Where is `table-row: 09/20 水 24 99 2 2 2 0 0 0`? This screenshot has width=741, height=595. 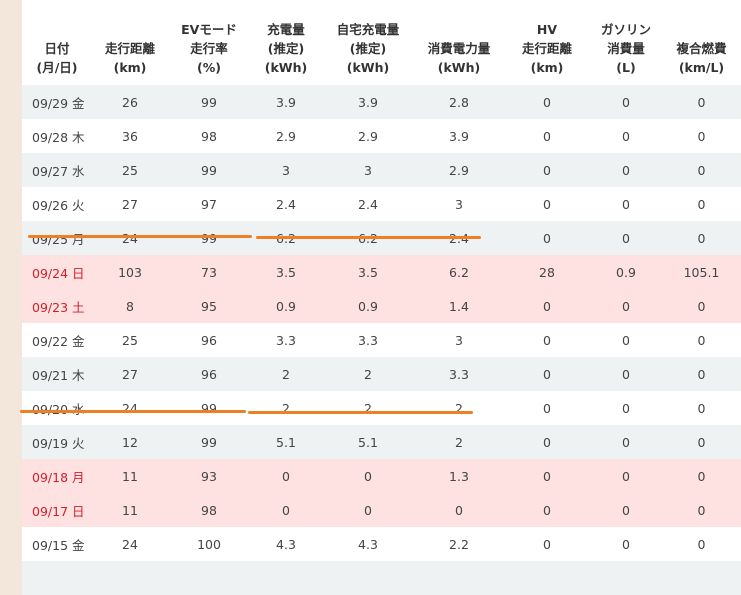
table-row: 09/20 水 24 99 2 2 2 0 0 0 is located at coordinates (381, 408).